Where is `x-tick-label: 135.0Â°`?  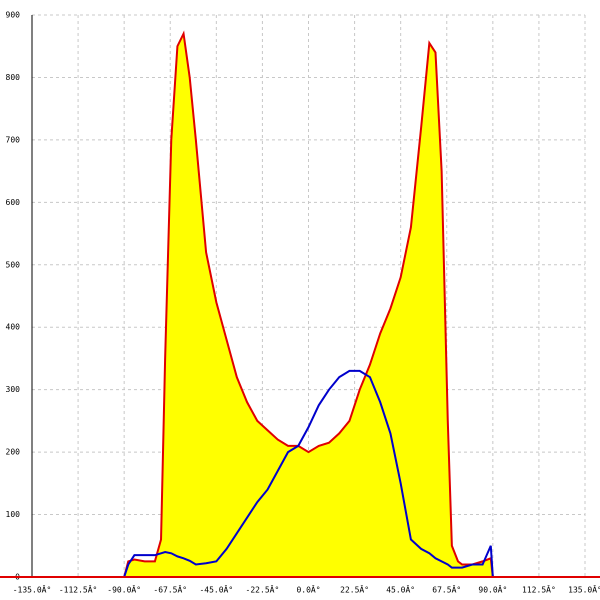
x-tick-label: 135.0Â° is located at coordinates (584, 589).